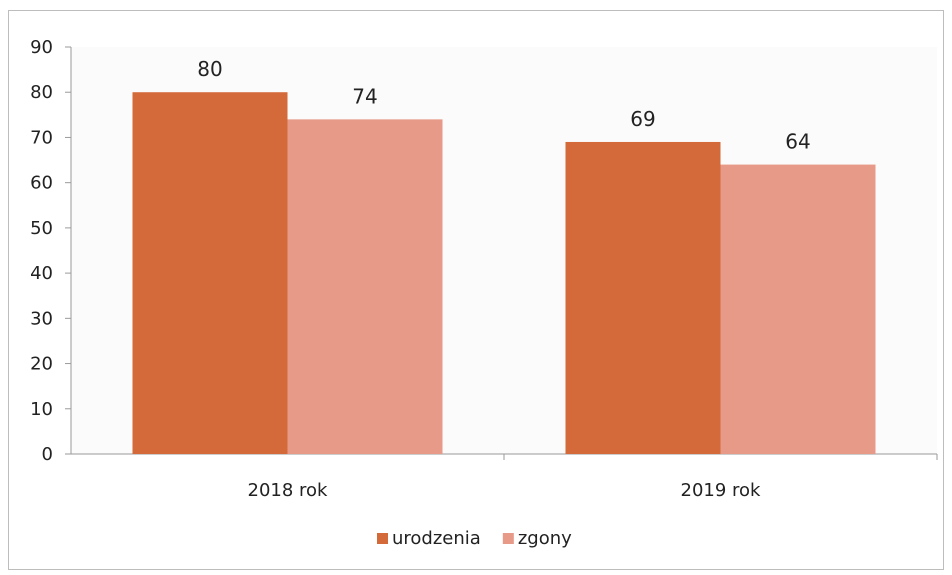 The width and height of the screenshot is (952, 575). Describe the element at coordinates (721, 490) in the screenshot. I see `x-category-label: 2019 rok` at that location.